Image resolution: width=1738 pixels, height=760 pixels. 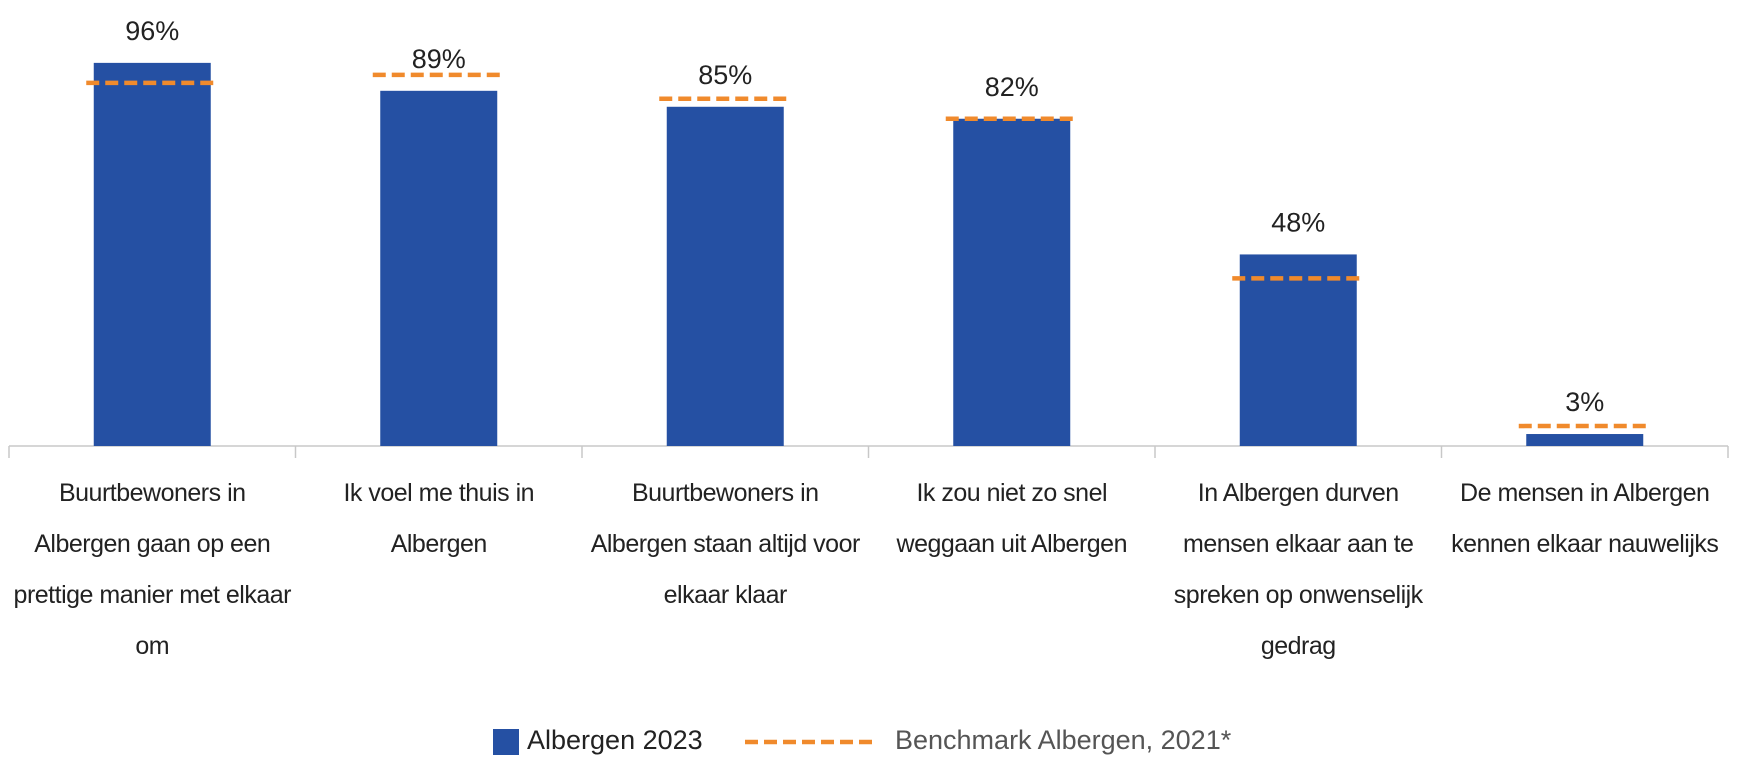 What do you see at coordinates (439, 59) in the screenshot?
I see `value-label: 89%` at bounding box center [439, 59].